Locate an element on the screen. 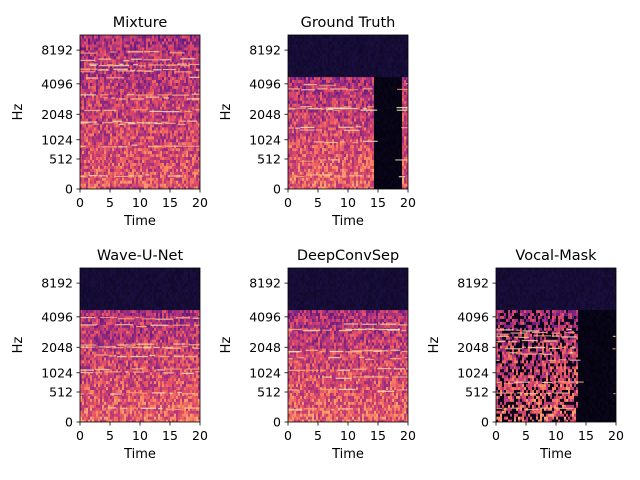 Image resolution: width=640 pixels, height=480 pixels. panel-title: Wave-U-Net is located at coordinates (140, 256).